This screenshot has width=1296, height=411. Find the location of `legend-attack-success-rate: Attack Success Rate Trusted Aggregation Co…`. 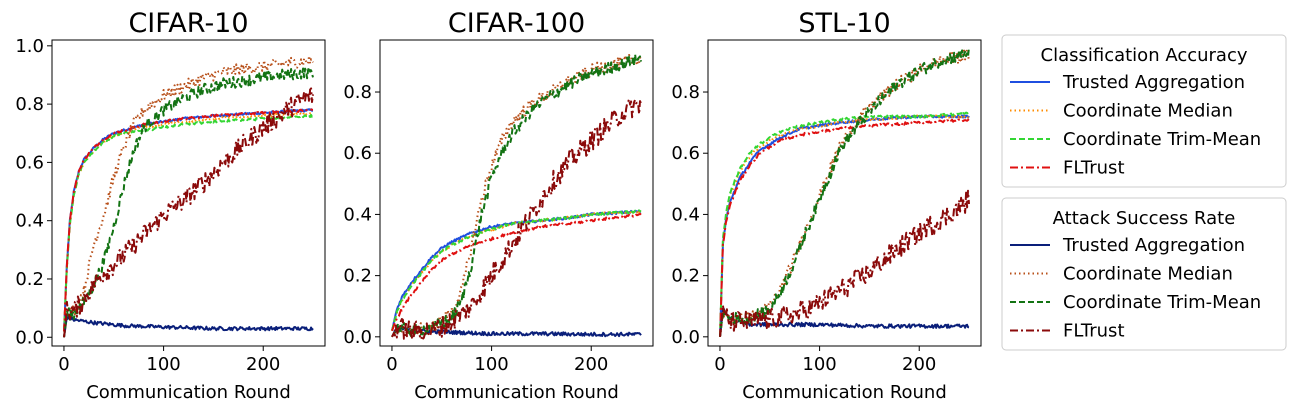

legend-attack-success-rate: Attack Success Rate Trusted Aggregation Co… is located at coordinates (1144, 274).